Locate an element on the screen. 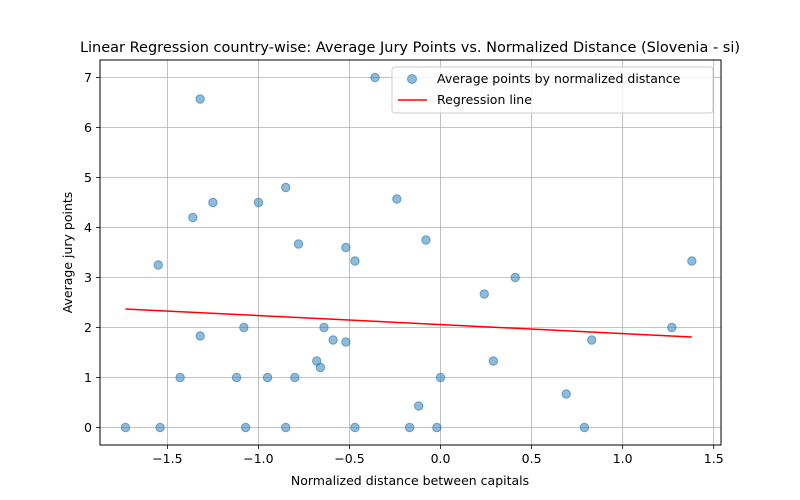 Image resolution: width=800 pixels, height=500 pixels. x-tick-label: 0.5 is located at coordinates (532, 458).